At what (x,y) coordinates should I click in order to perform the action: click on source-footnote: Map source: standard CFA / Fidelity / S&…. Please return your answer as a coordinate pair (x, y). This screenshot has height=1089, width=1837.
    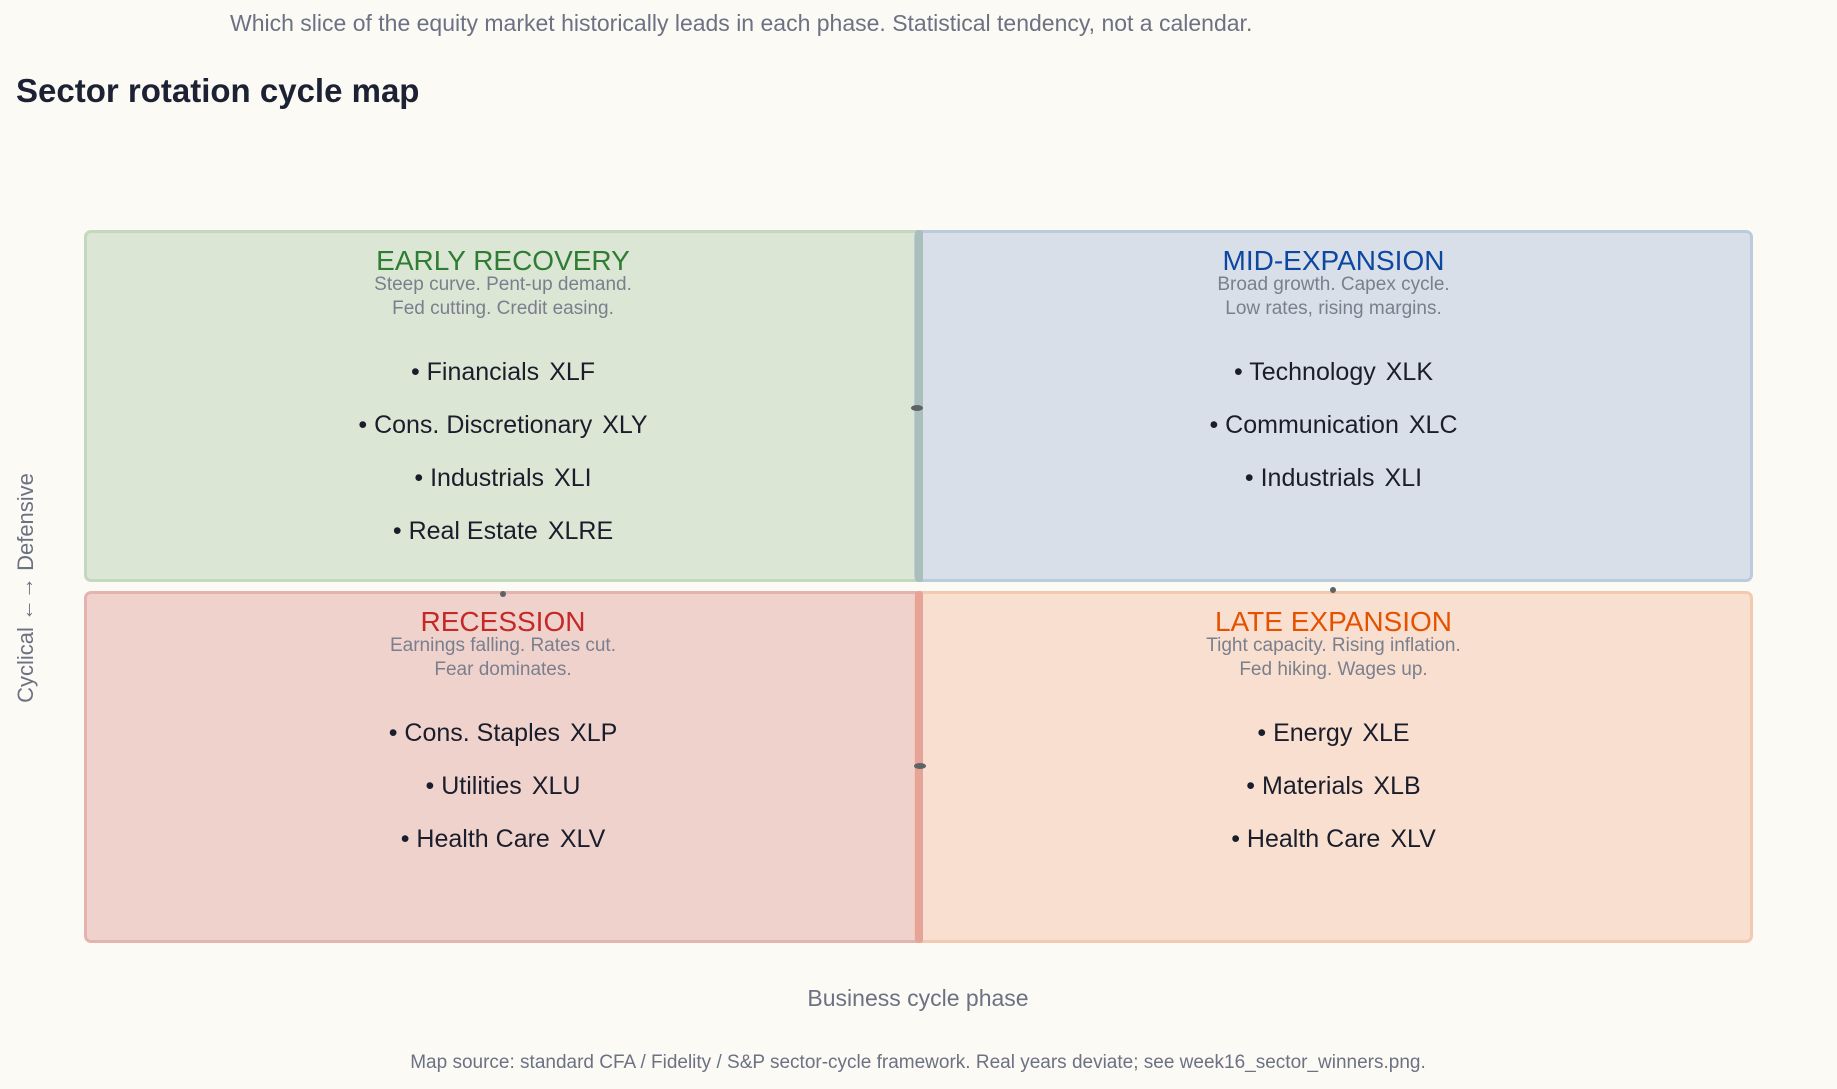
    Looking at the image, I should click on (918, 1062).